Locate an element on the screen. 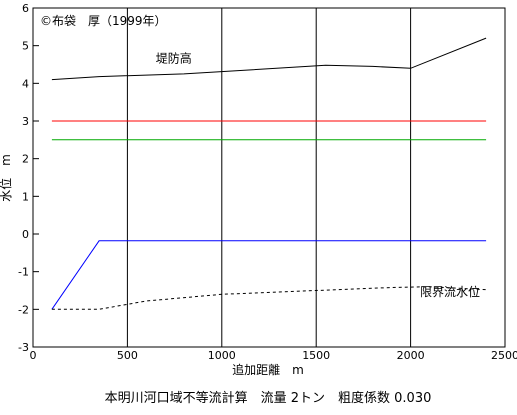  chart-caption: 本明川河口域不等流計算 流量 2トン 粗度係数 0.030 is located at coordinates (268, 398).